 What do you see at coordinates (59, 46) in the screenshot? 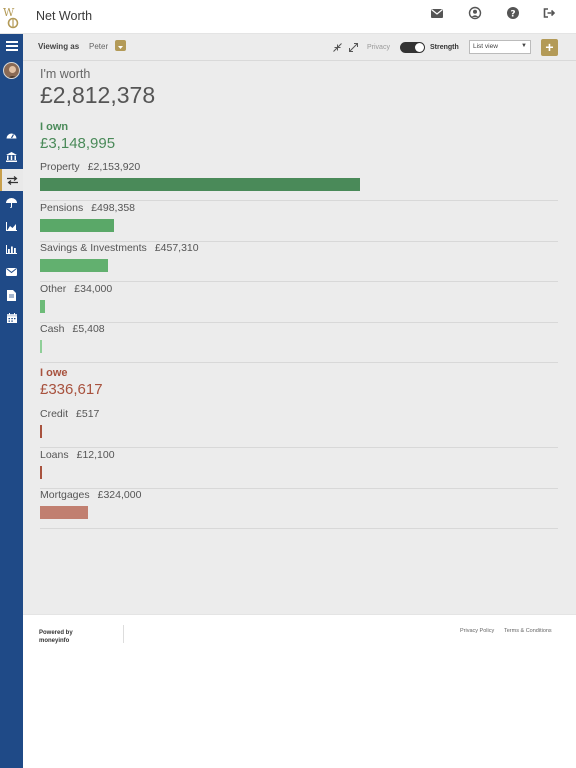
I see `viewing-as-label: Viewing as` at bounding box center [59, 46].